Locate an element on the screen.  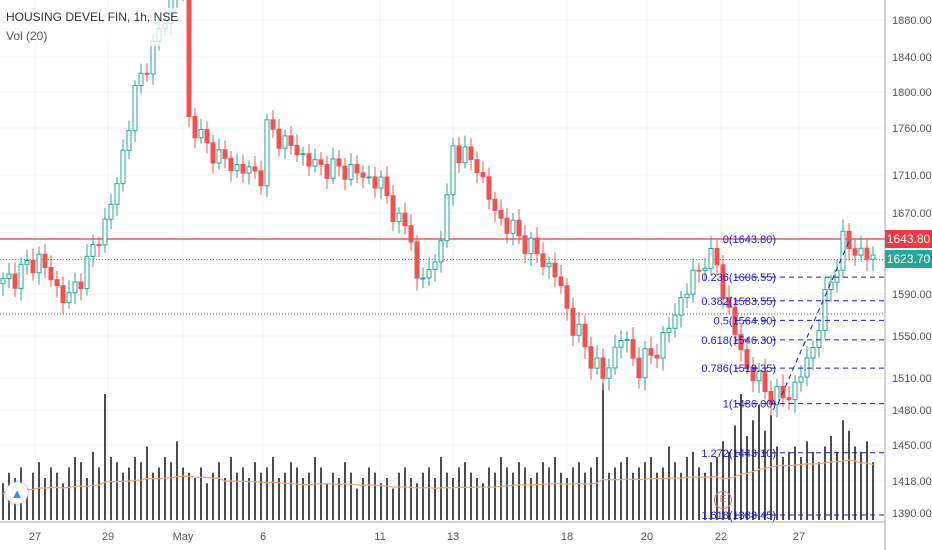
fib-level-label: 0.618(1546.30) is located at coordinates (738, 341).